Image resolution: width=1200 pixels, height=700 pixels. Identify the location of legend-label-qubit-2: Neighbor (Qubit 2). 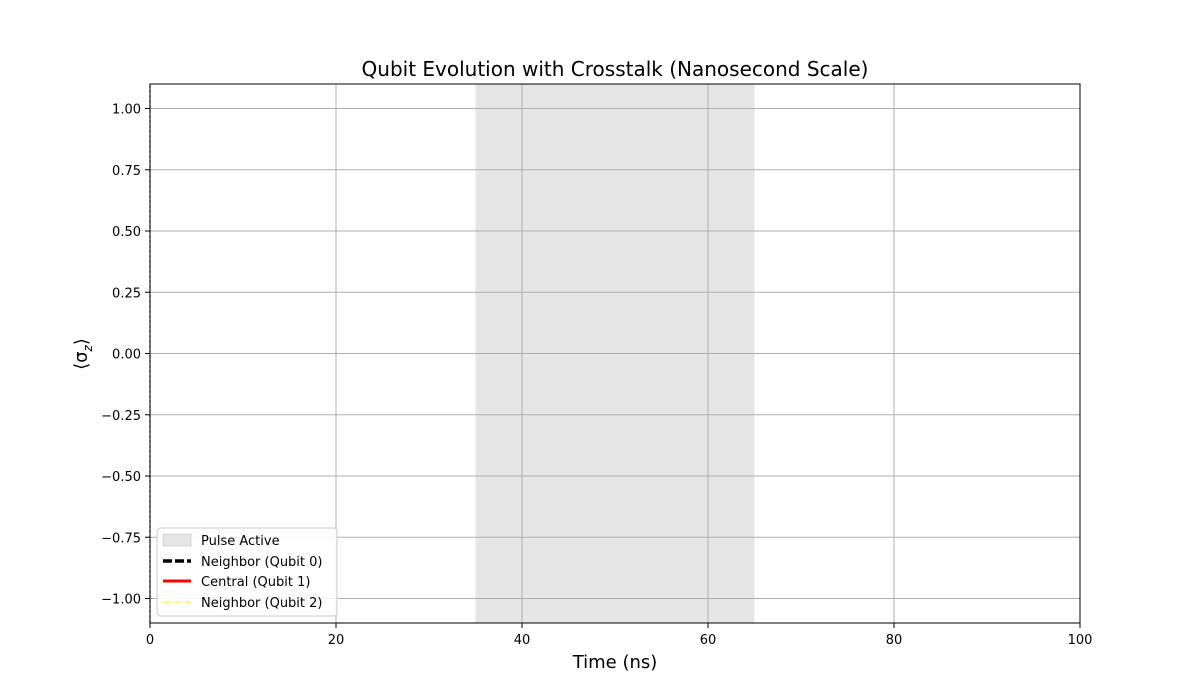
(262, 603).